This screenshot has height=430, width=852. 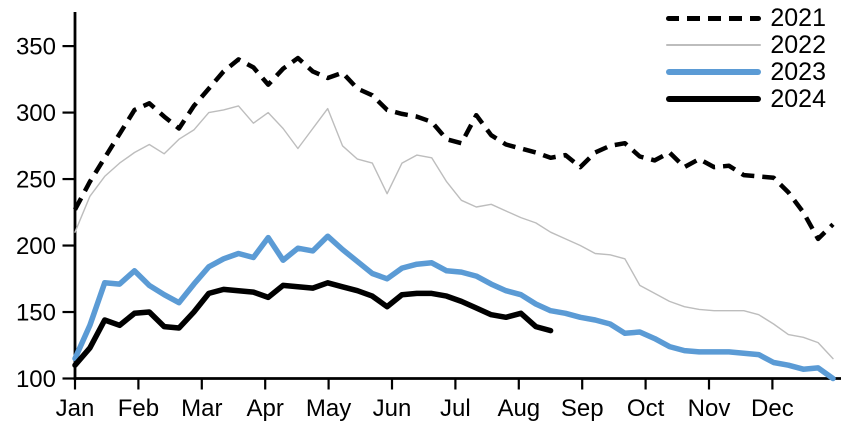 I want to click on x-tick-label: Jun, so click(x=392, y=408).